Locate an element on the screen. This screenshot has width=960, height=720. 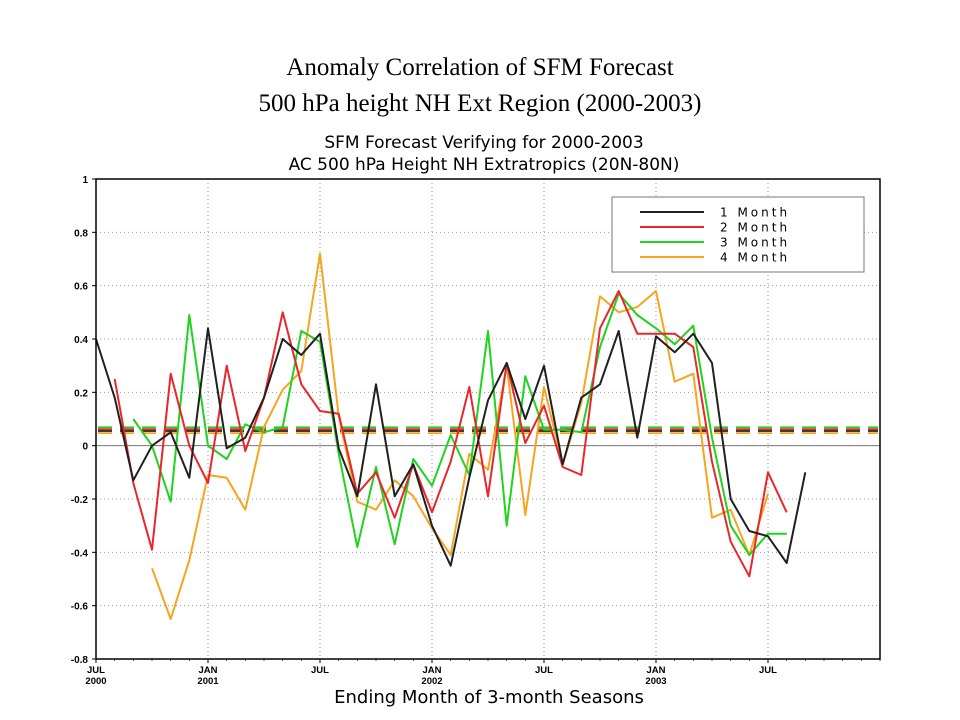
x-tick-year-label: 2003 is located at coordinates (655, 681).